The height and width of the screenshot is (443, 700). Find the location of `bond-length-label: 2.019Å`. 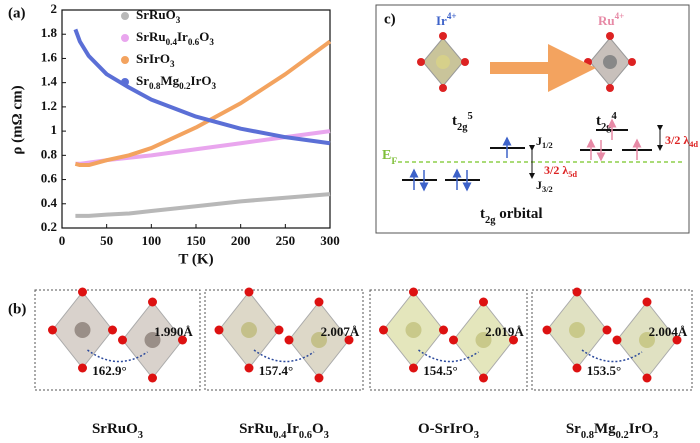

bond-length-label: 2.019Å is located at coordinates (504, 331).